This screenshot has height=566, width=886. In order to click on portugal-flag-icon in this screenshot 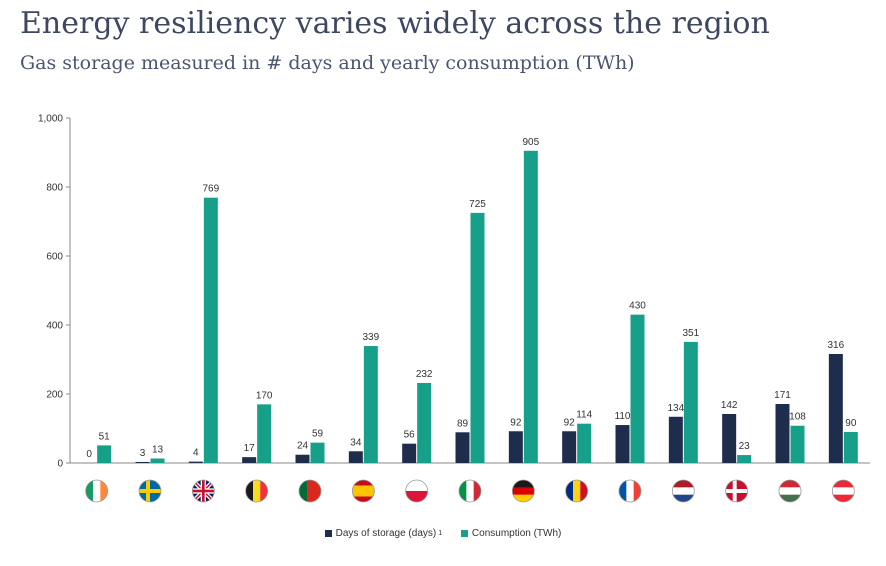, I will do `click(310, 491)`.